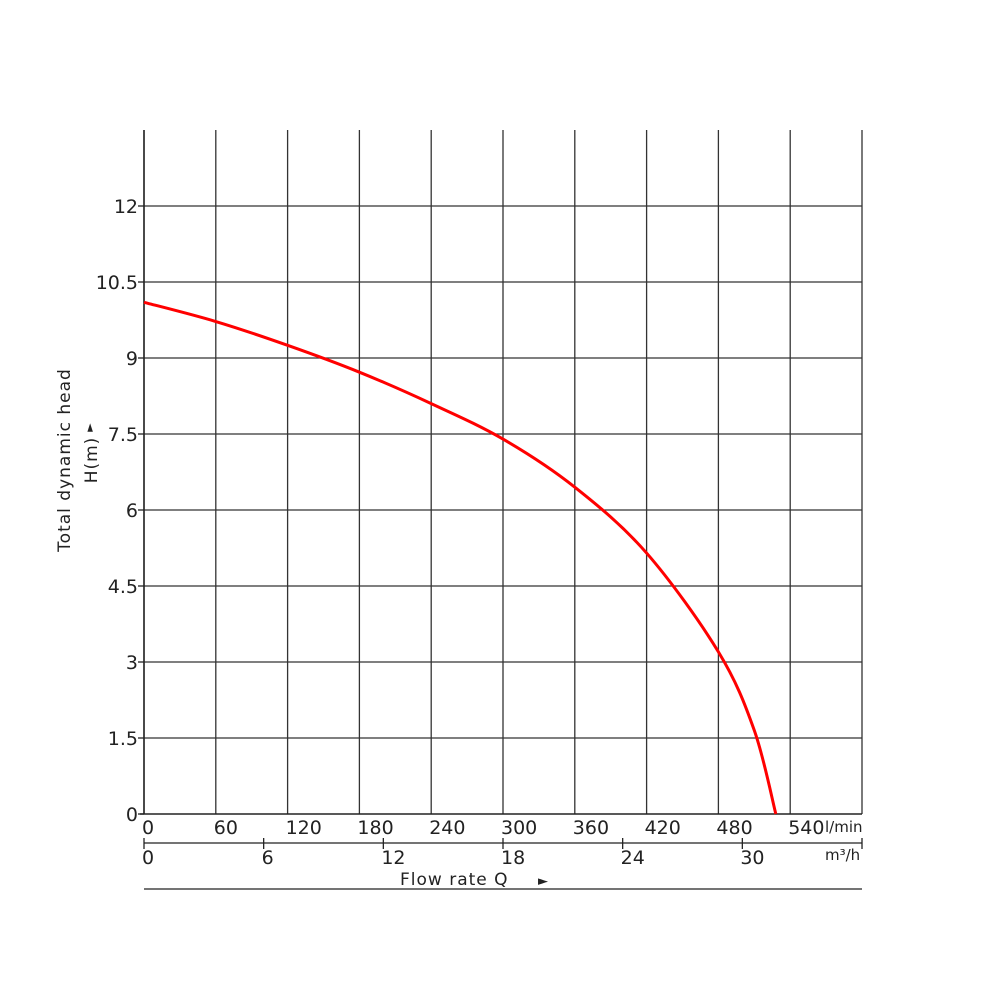 This screenshot has height=1000, width=1000. I want to click on y-tick-label: 4.5, so click(123, 587).